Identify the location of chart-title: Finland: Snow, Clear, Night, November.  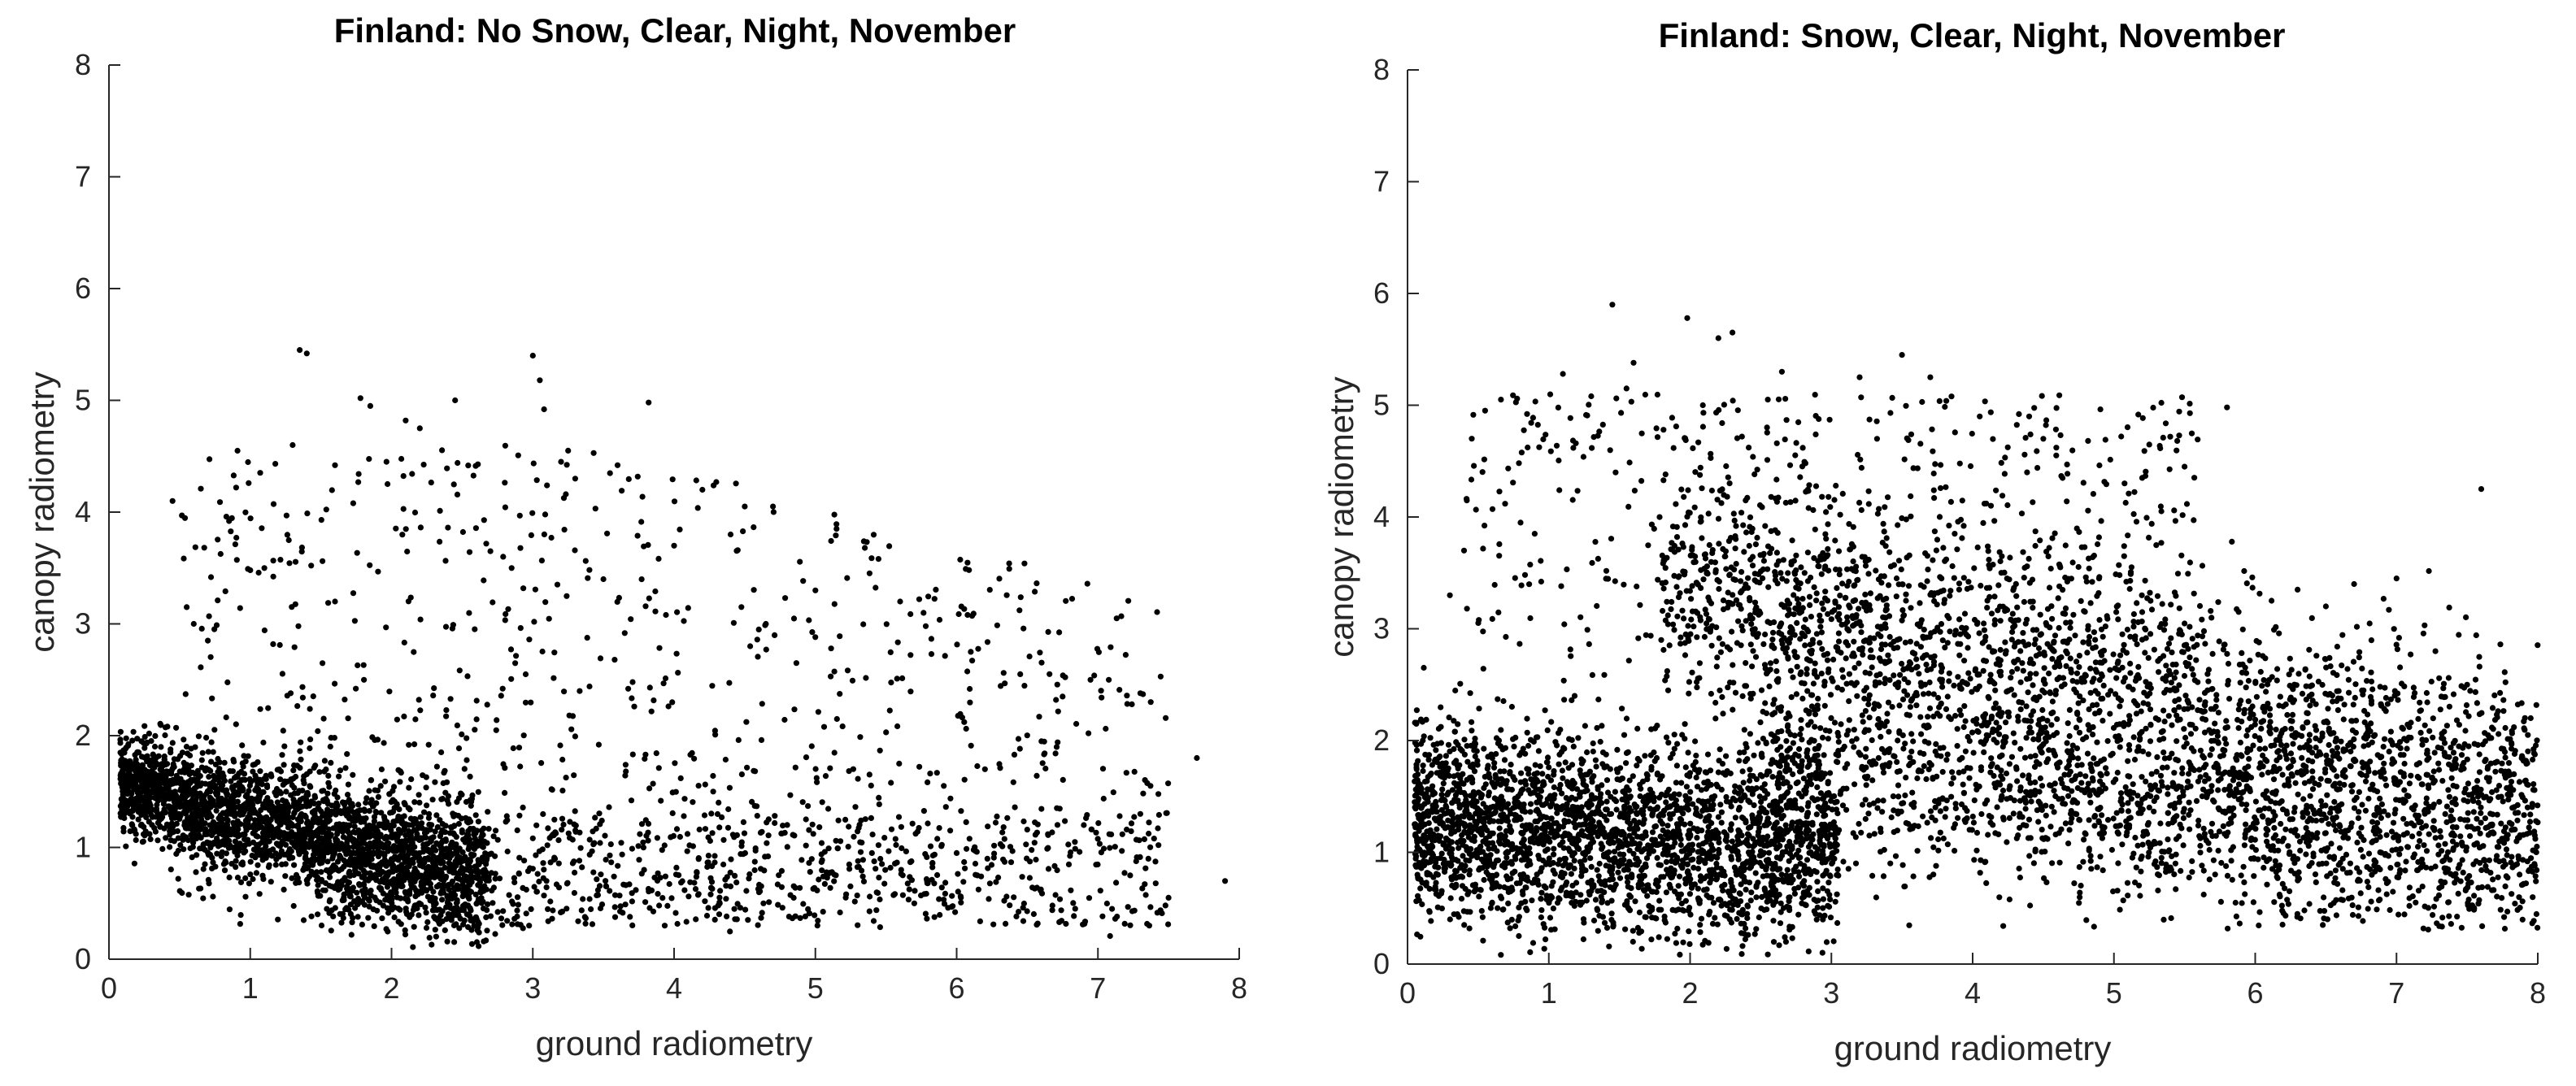
(1973, 35).